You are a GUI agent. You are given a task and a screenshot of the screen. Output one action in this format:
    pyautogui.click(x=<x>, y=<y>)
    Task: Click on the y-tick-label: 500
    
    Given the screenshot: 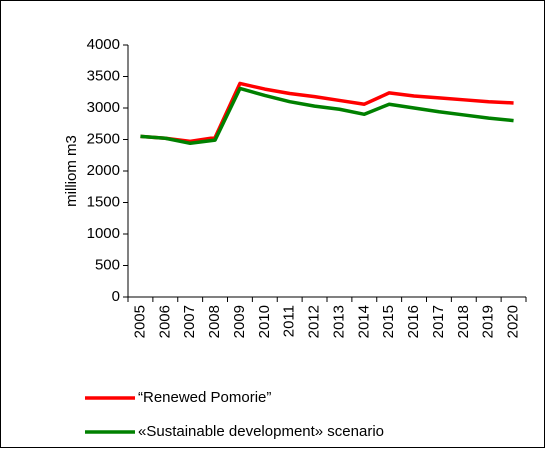 What is the action you would take?
    pyautogui.click(x=107, y=264)
    